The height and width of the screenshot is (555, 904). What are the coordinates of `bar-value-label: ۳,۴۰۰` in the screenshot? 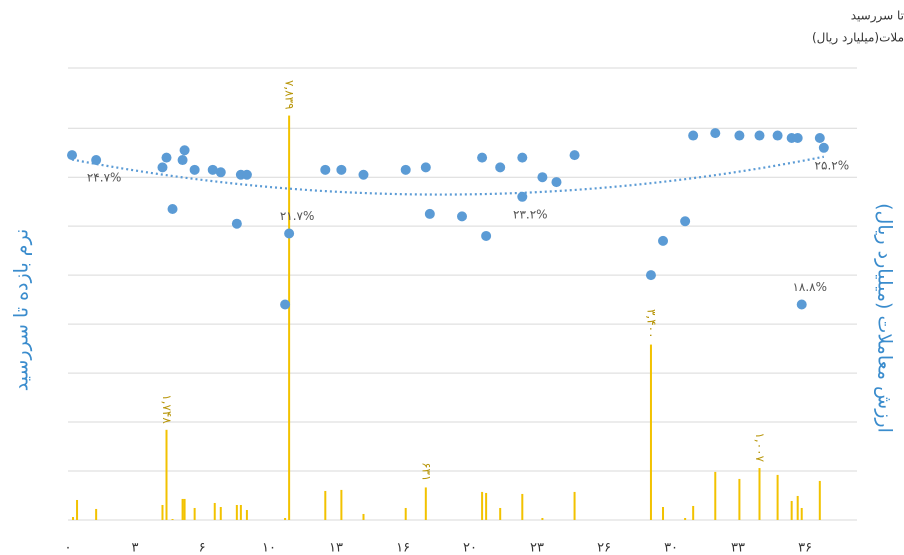 It's located at (651, 324).